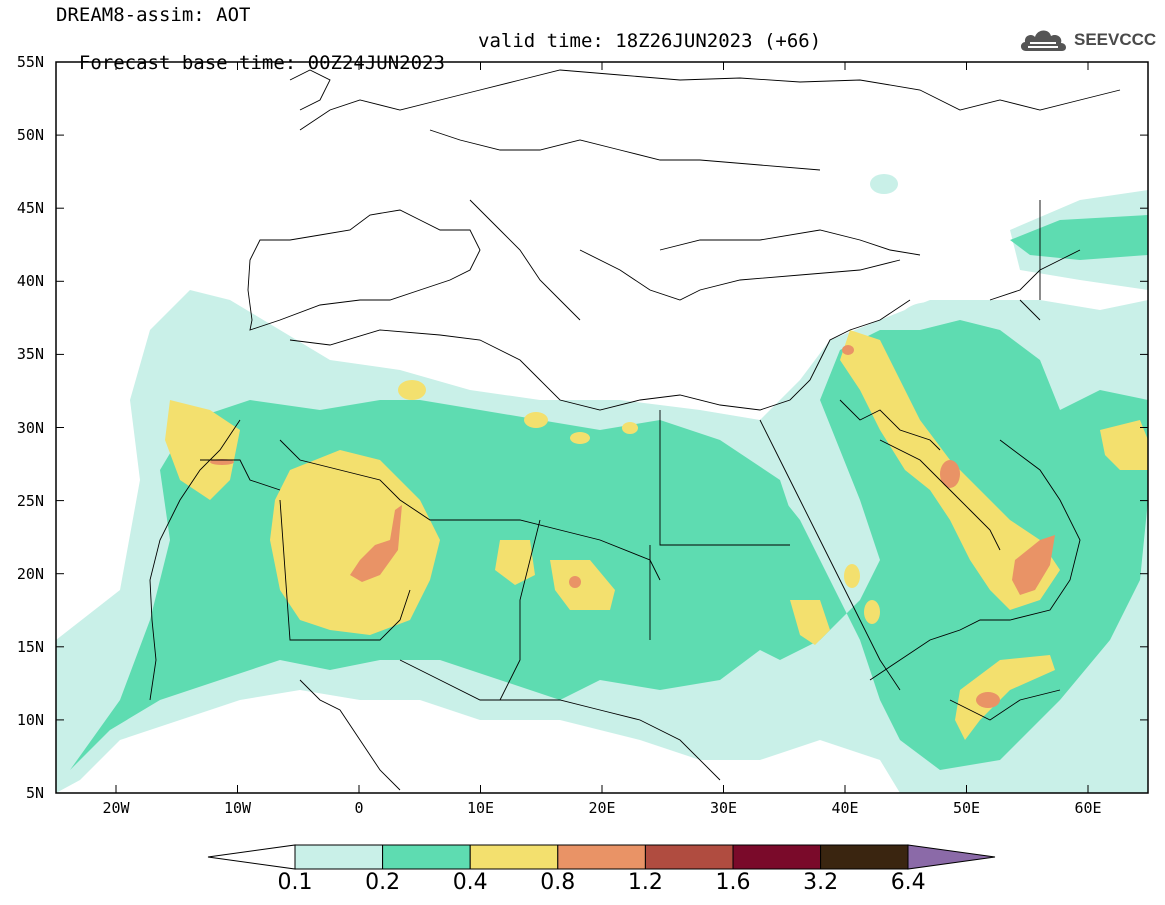 This screenshot has width=1165, height=905. What do you see at coordinates (480, 808) in the screenshot?
I see `lon-label: 10E` at bounding box center [480, 808].